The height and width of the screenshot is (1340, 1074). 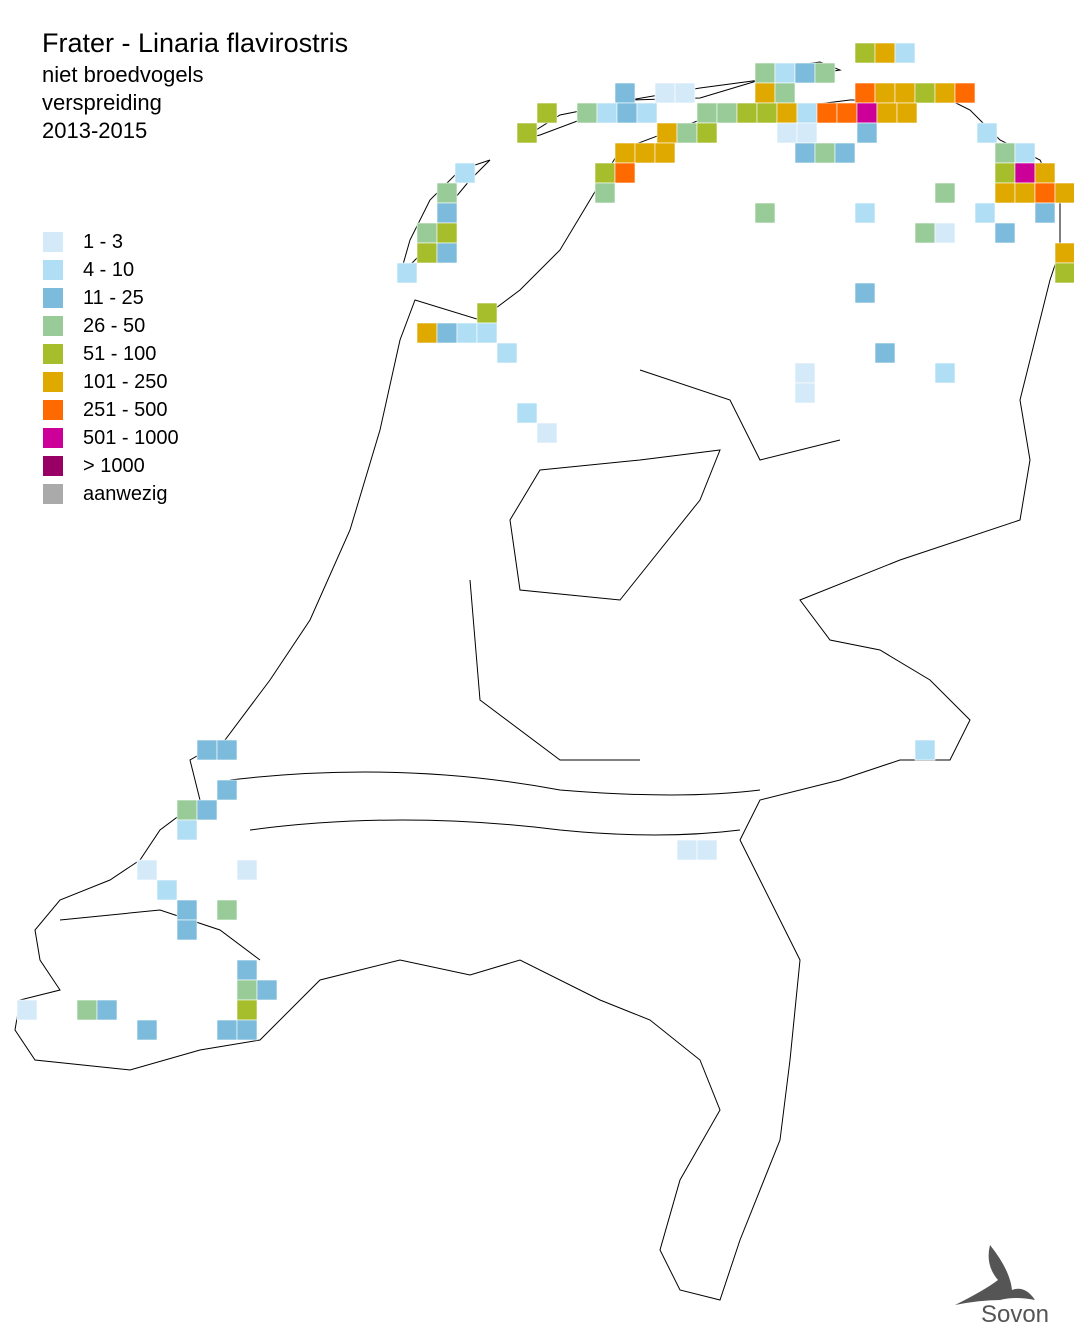 I want to click on legend-label: 11 - 25, so click(x=113, y=298).